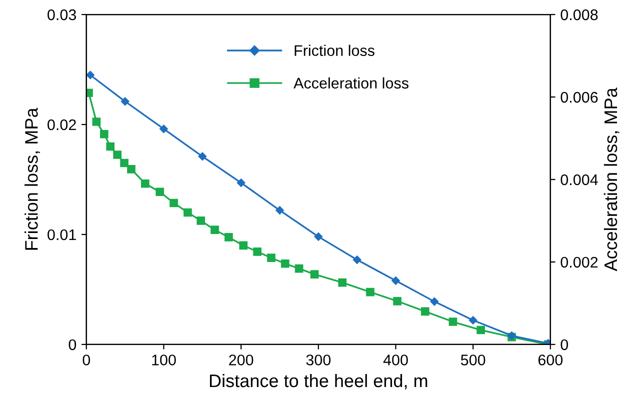  What do you see at coordinates (164, 360) in the screenshot?
I see `x-tick-label: 100` at bounding box center [164, 360].